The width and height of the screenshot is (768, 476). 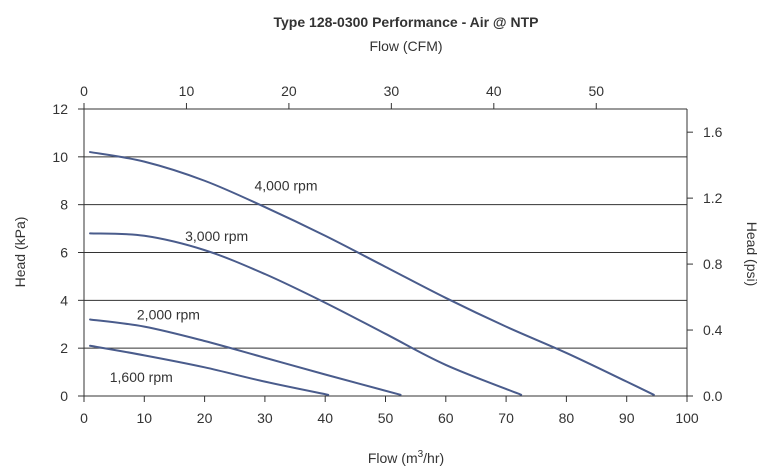 I want to click on top-axis-title: Flow (CFM), so click(x=405, y=46).